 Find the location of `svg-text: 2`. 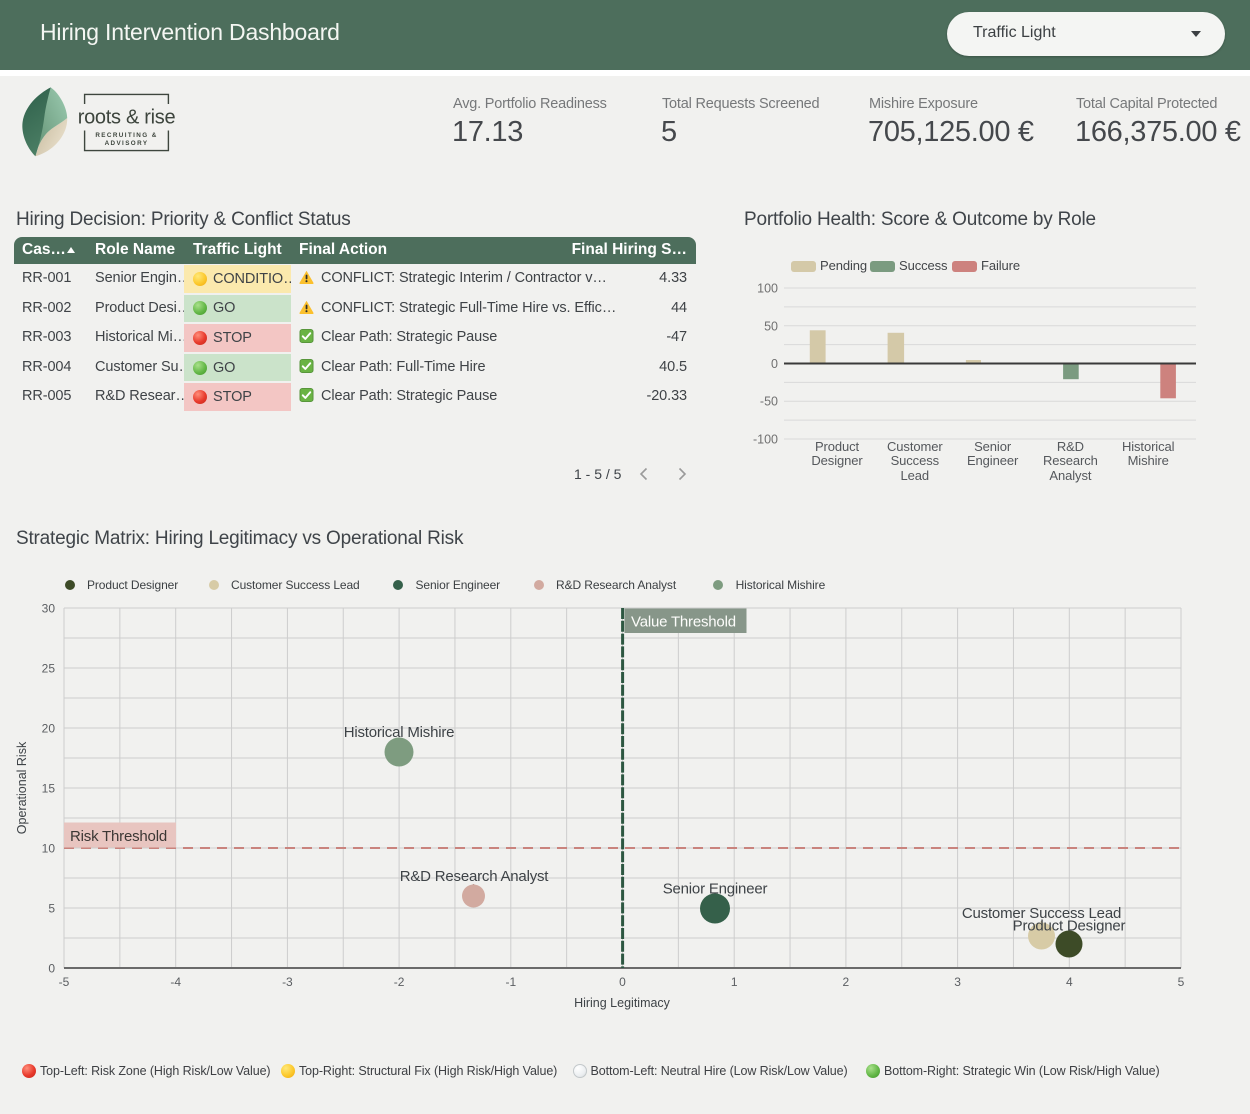

svg-text: 2 is located at coordinates (846, 982).